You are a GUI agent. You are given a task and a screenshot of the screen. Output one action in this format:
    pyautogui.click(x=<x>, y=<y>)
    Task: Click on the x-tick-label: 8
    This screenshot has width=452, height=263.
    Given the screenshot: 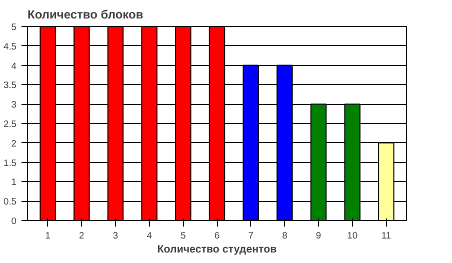 What is the action you would take?
    pyautogui.click(x=285, y=235)
    